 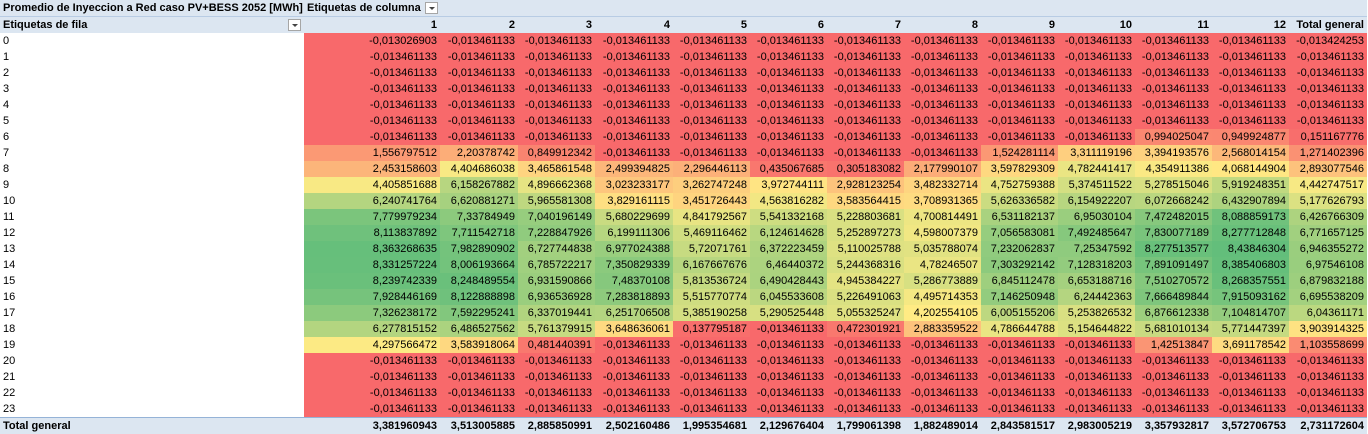 What do you see at coordinates (152, 265) in the screenshot?
I see `row-label: 14` at bounding box center [152, 265].